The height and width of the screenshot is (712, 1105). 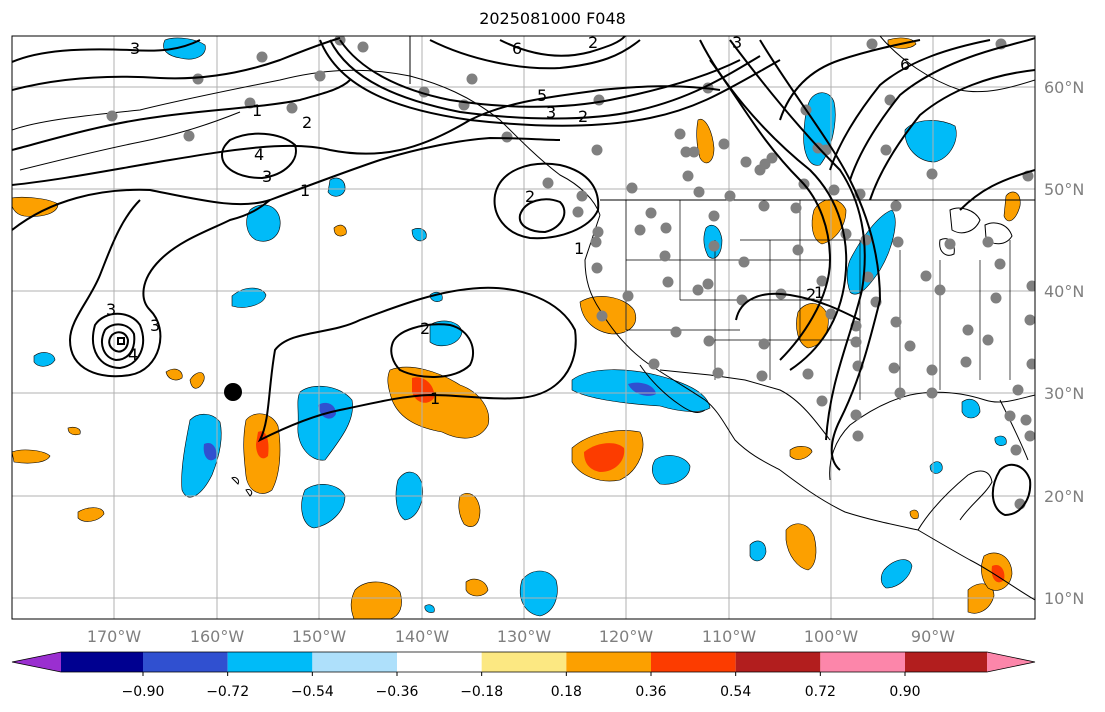 I want to click on colorbar-extension-high, so click(x=1011, y=662).